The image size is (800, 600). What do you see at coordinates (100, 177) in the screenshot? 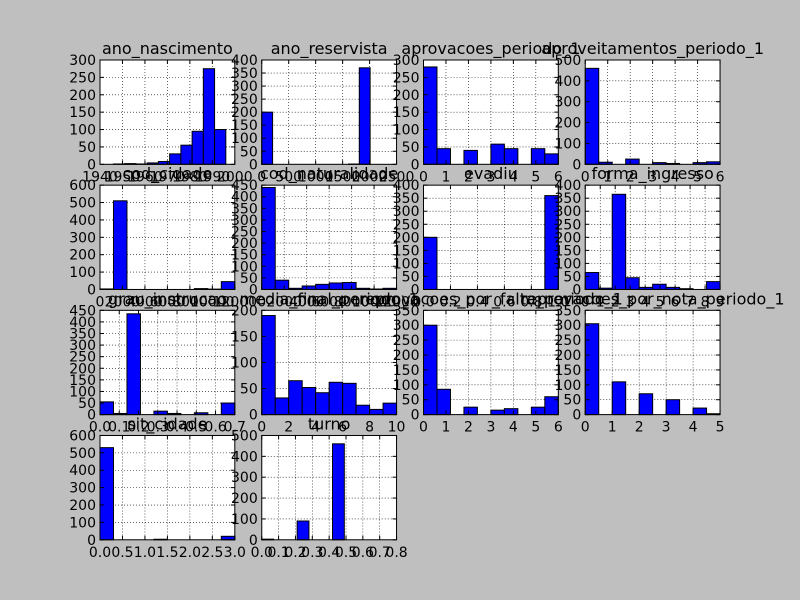
I see `x-tick-label: 1940` at bounding box center [100, 177].